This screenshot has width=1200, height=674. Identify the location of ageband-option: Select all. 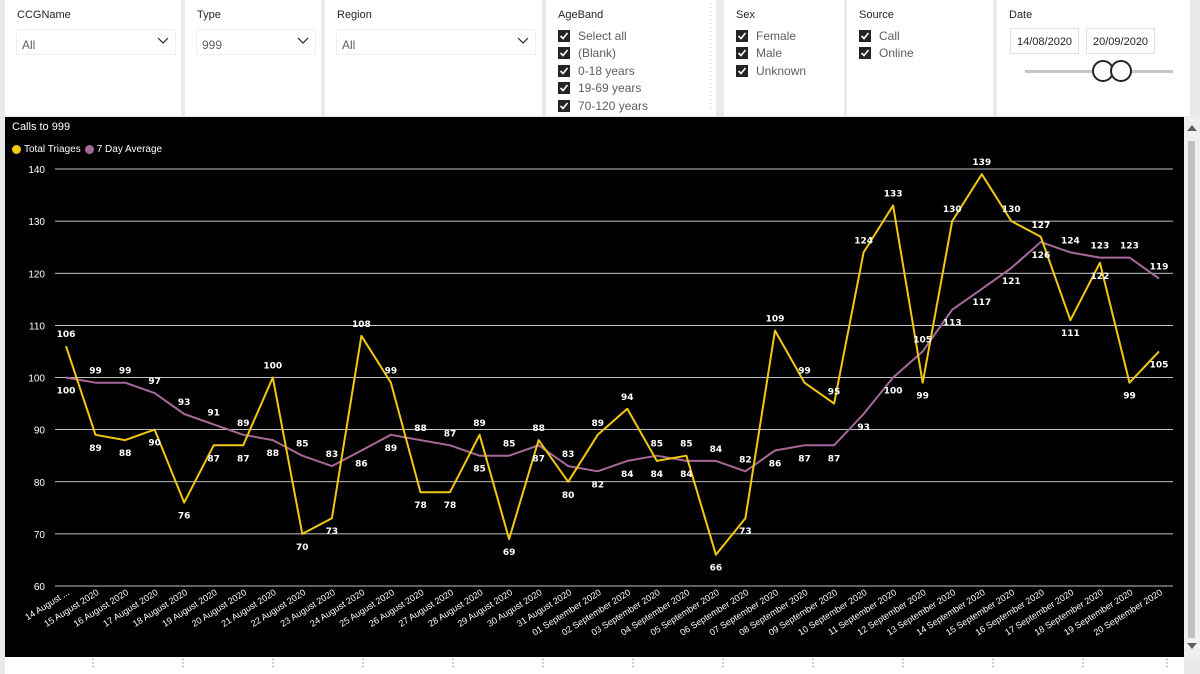
(603, 36).